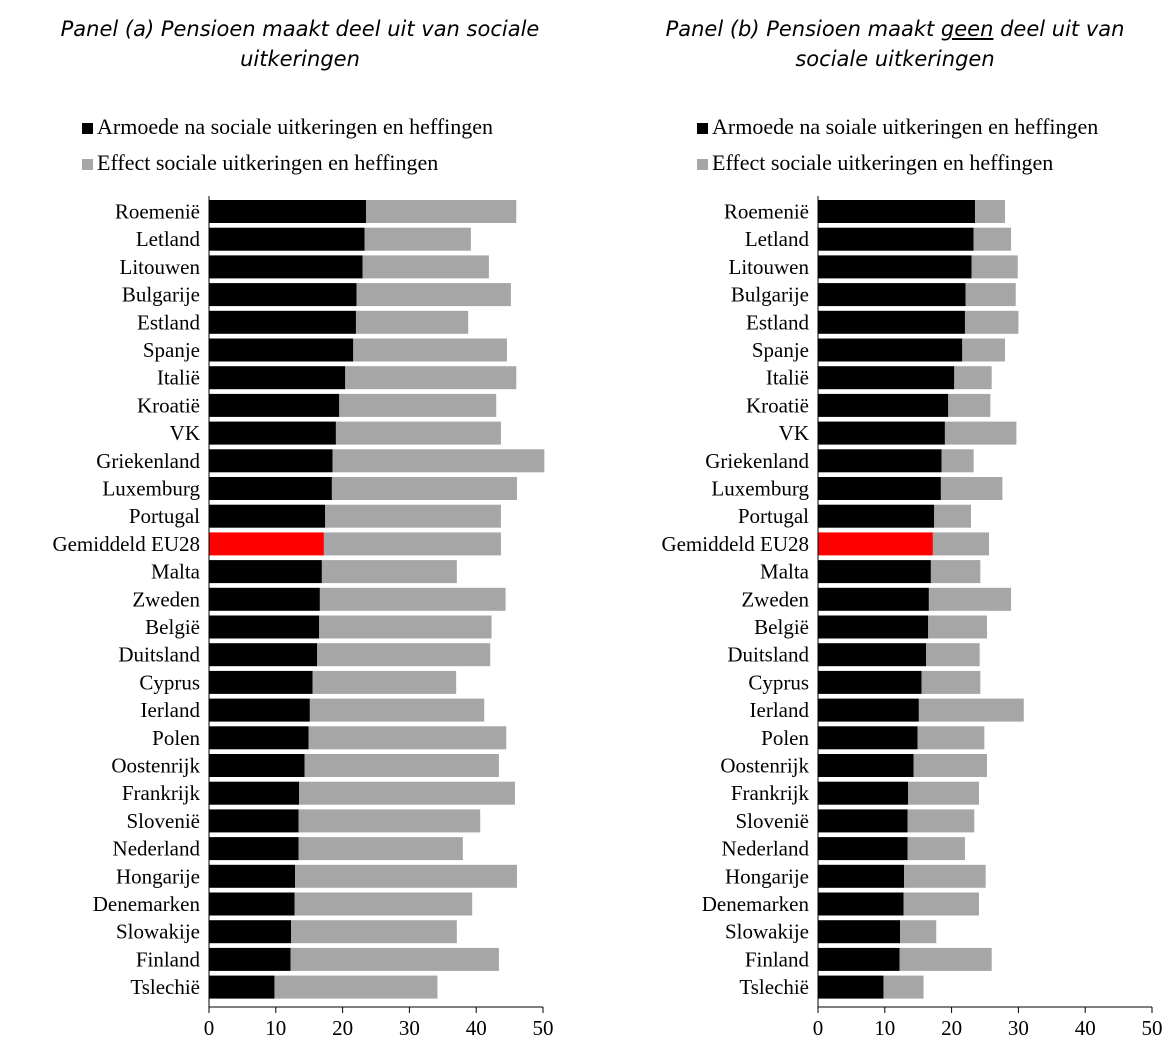 The image size is (1165, 1039). I want to click on panel-a-category-label: Zweden, so click(166, 599).